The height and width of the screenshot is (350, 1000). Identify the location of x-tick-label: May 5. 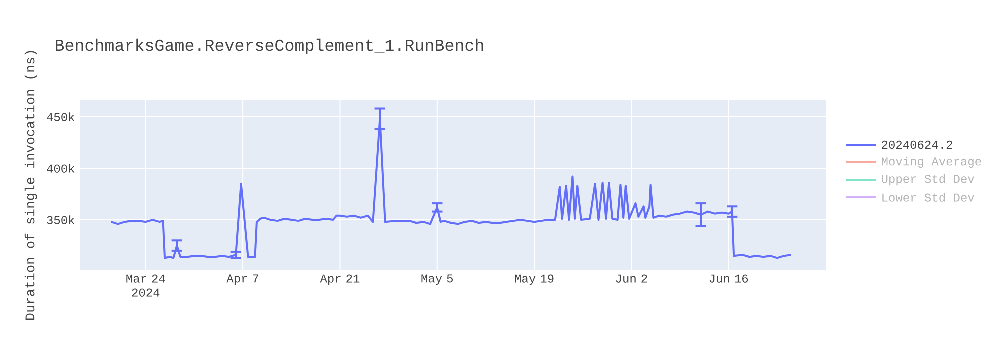
(438, 280).